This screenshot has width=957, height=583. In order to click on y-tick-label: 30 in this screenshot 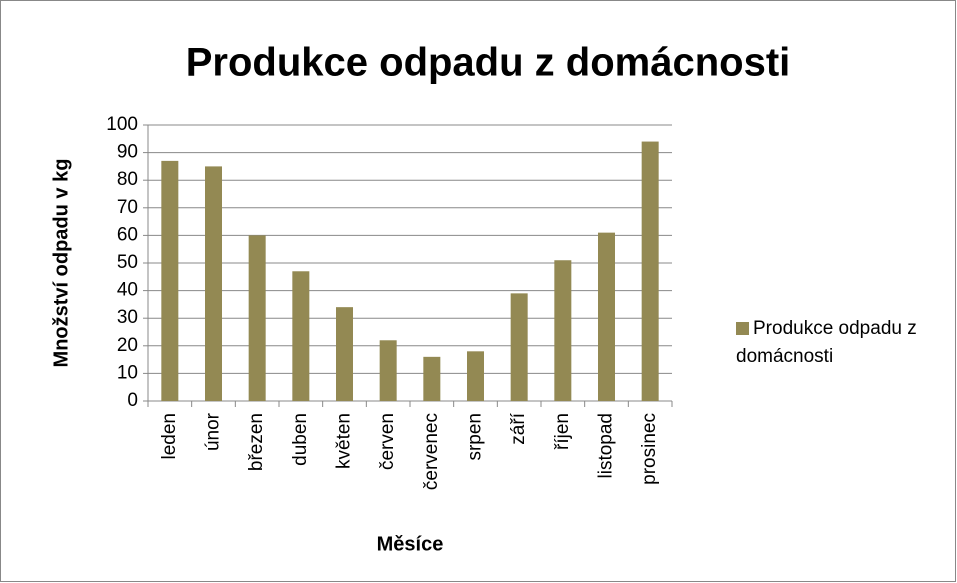, I will do `click(127, 317)`.